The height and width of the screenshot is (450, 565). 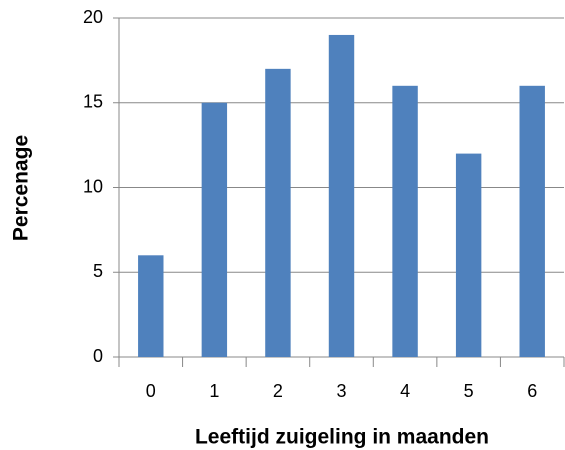 What do you see at coordinates (21, 188) in the screenshot?
I see `y-axis-title: Percenage` at bounding box center [21, 188].